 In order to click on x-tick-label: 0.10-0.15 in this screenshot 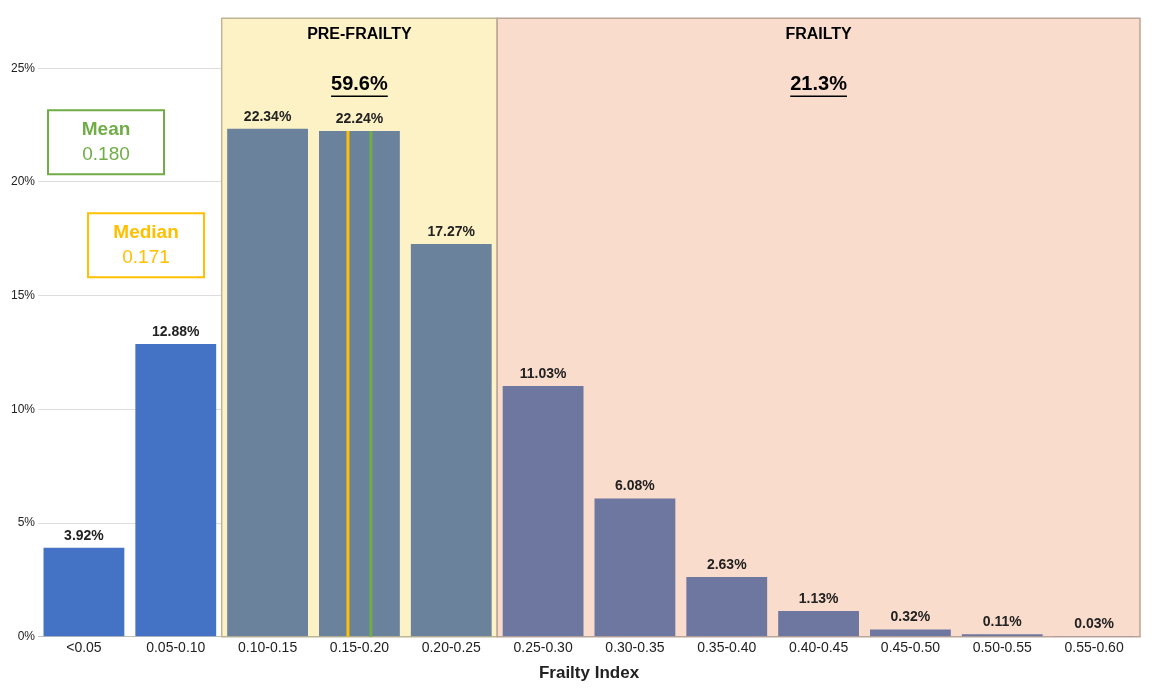, I will do `click(268, 647)`.